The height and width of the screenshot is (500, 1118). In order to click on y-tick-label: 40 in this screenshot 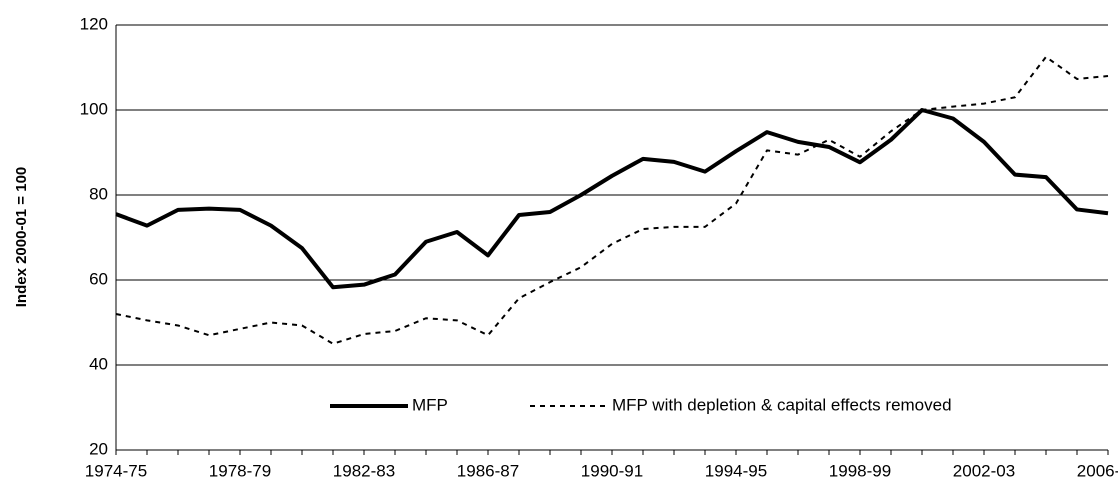, I will do `click(98, 363)`.